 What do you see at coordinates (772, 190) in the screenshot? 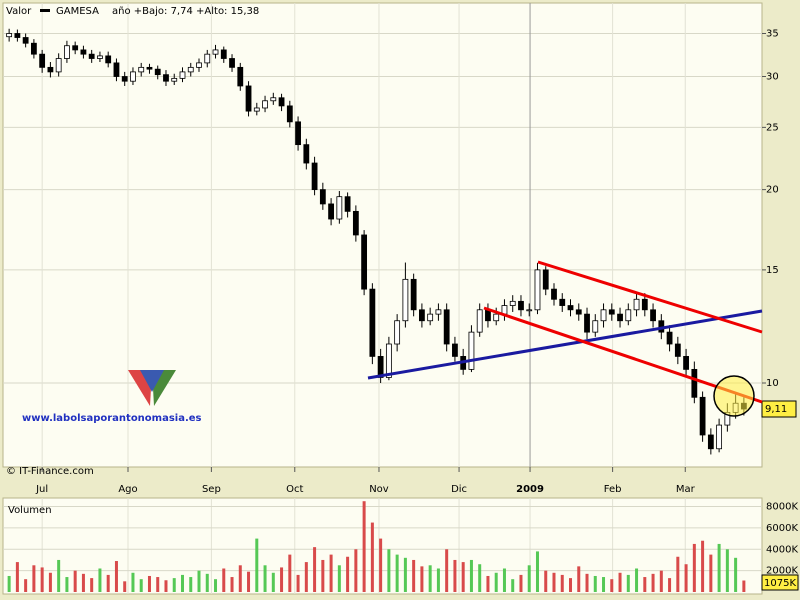
I see `y-tick-label: 20` at bounding box center [772, 190].